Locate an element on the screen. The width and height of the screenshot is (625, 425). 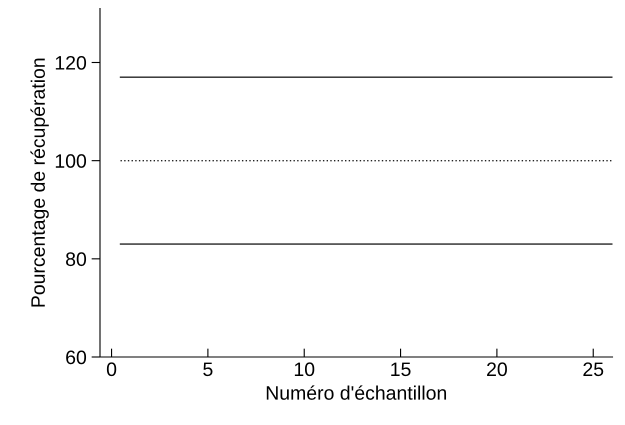
x-tick-label: 5 is located at coordinates (207, 369).